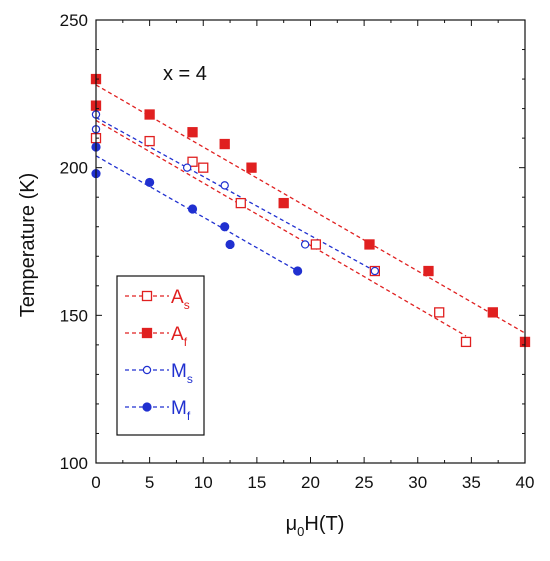 This screenshot has width=550, height=561. Describe the element at coordinates (147, 296) in the screenshot. I see `legend-marker-as` at that location.